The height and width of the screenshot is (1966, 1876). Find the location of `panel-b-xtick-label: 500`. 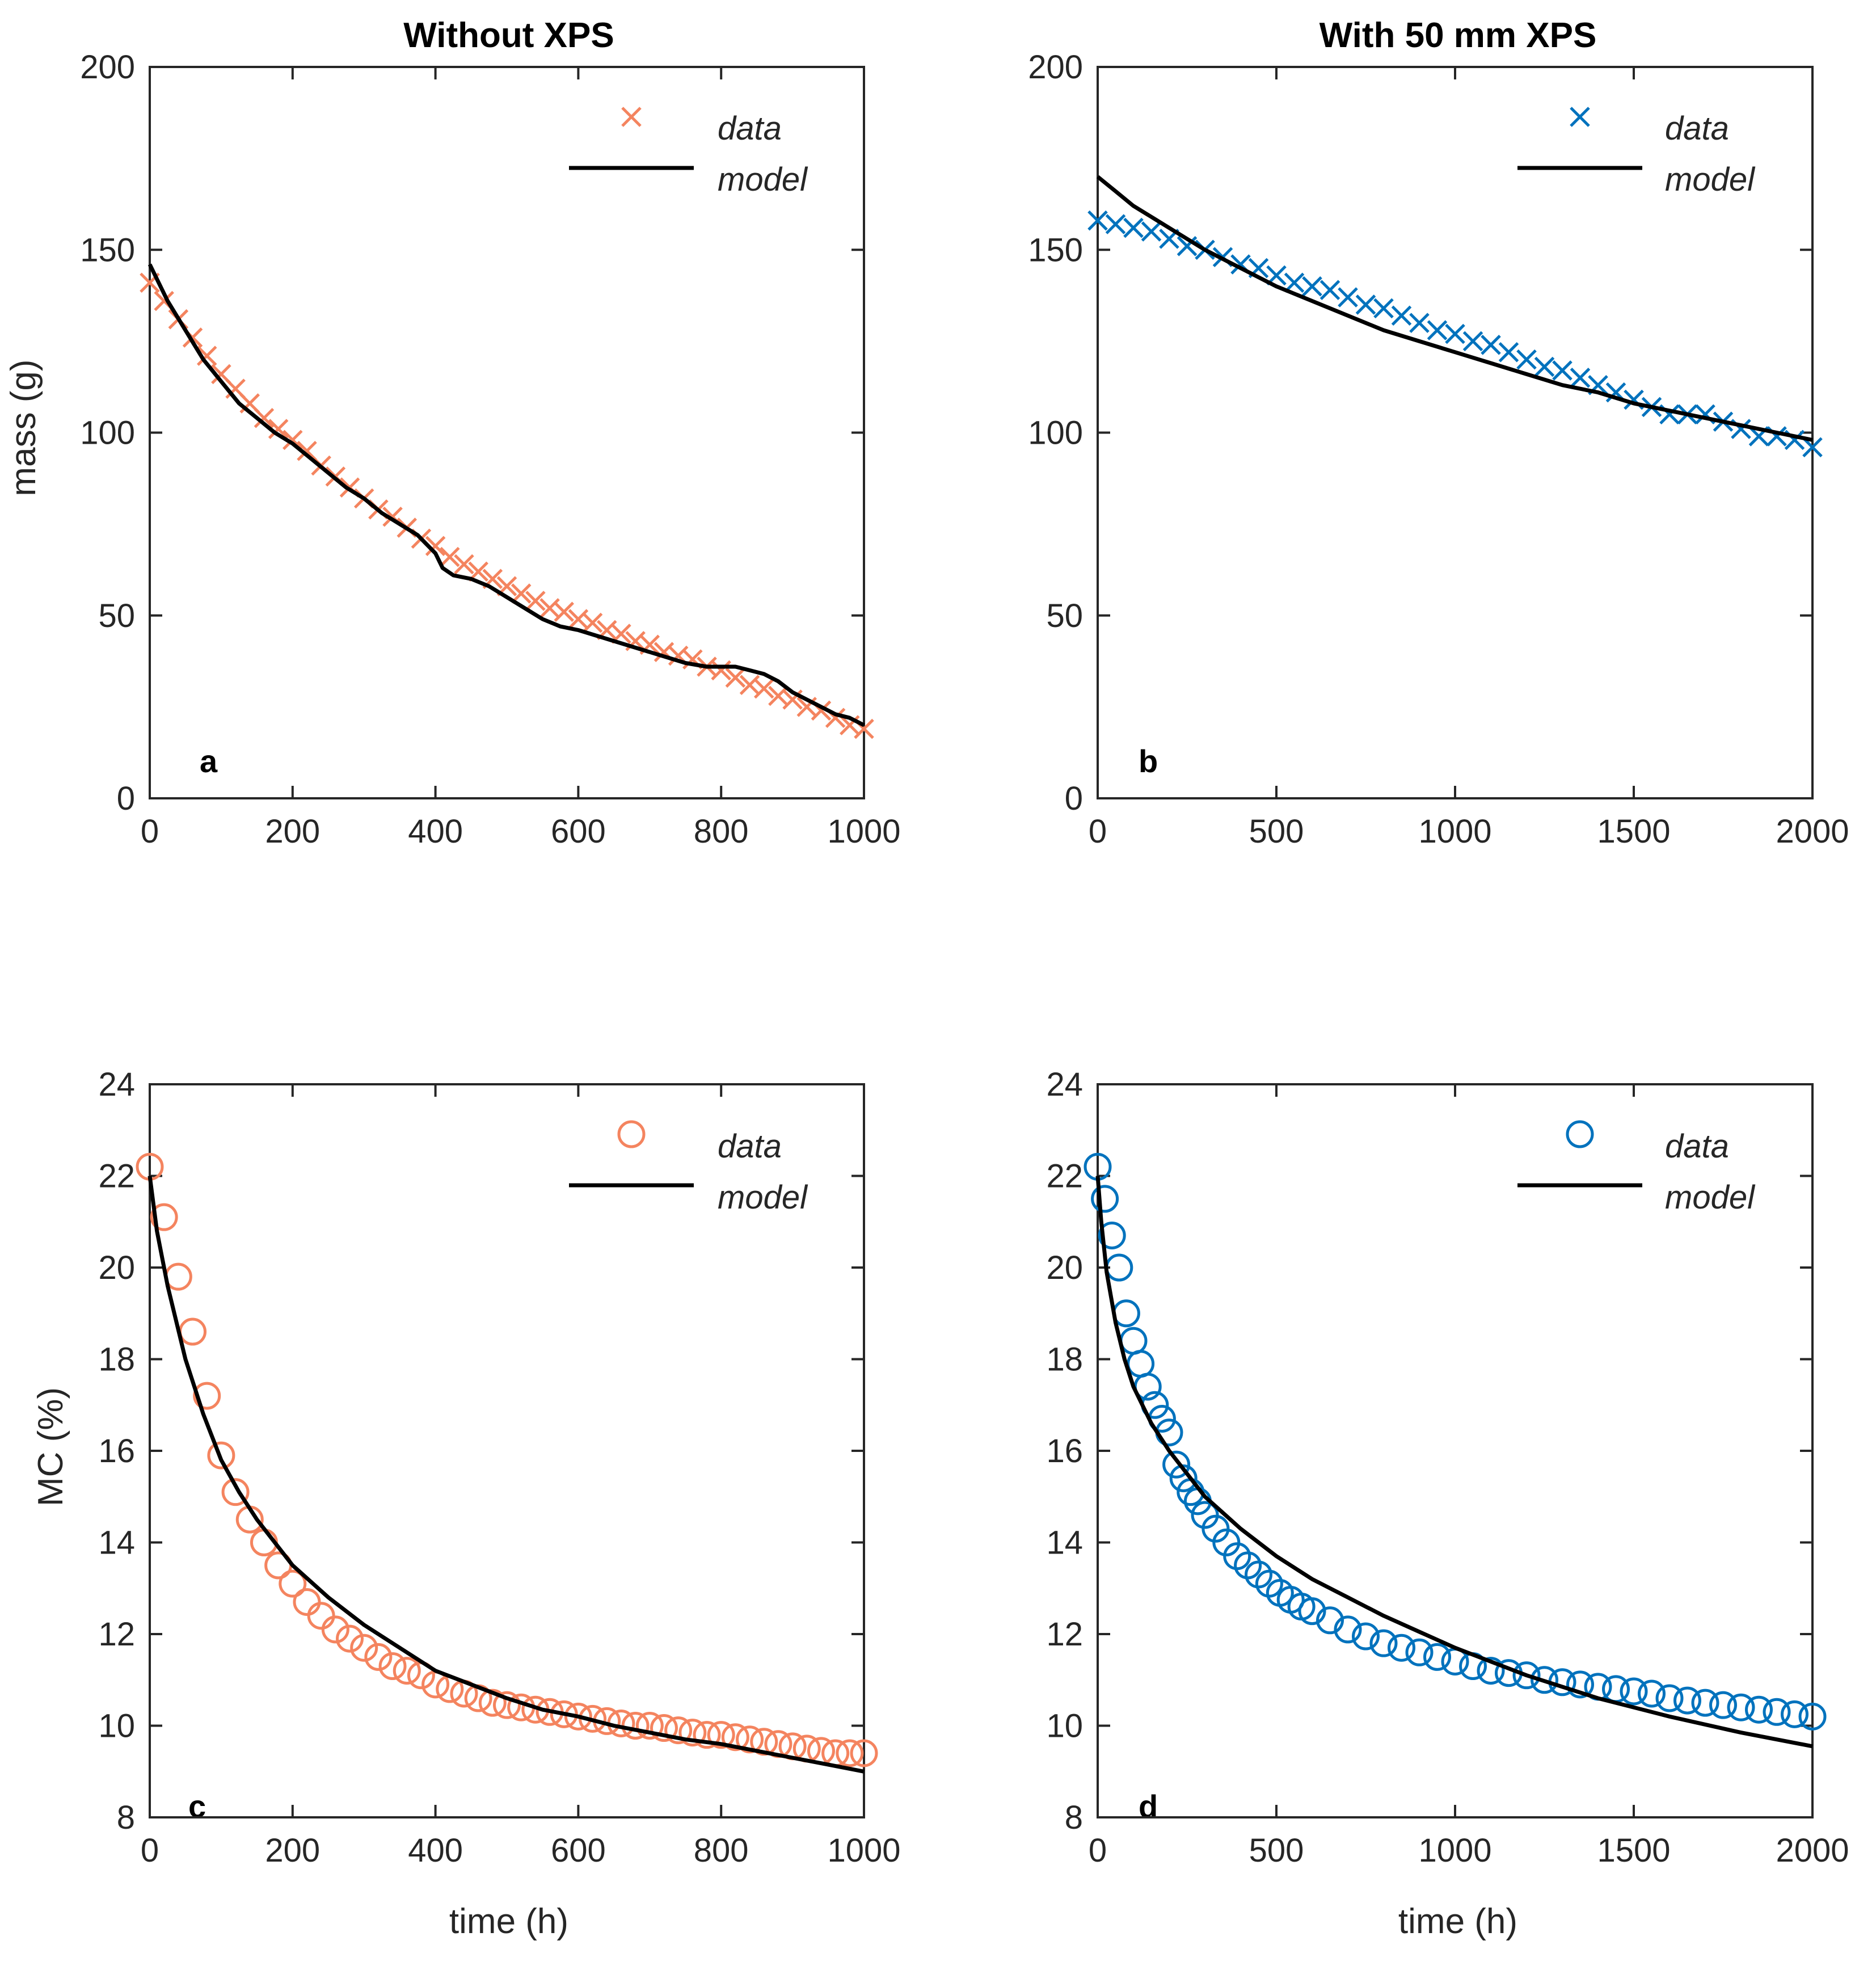

panel-b-xtick-label: 500 is located at coordinates (1277, 832).